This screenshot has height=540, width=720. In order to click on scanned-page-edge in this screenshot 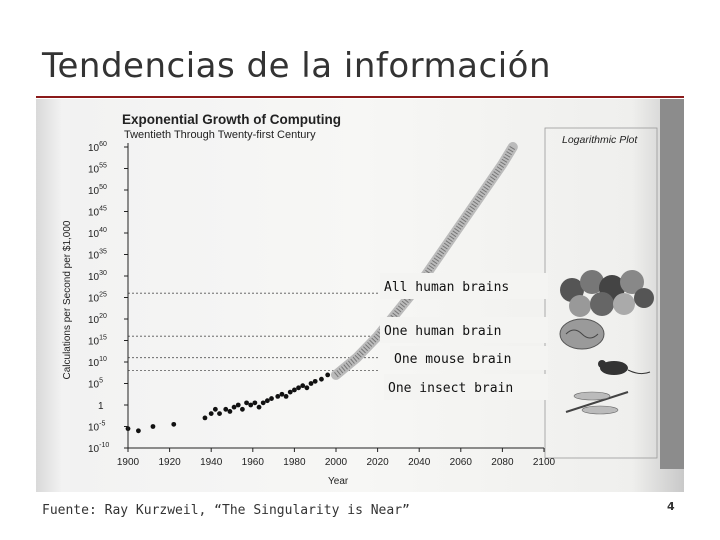, I will do `click(672, 284)`.